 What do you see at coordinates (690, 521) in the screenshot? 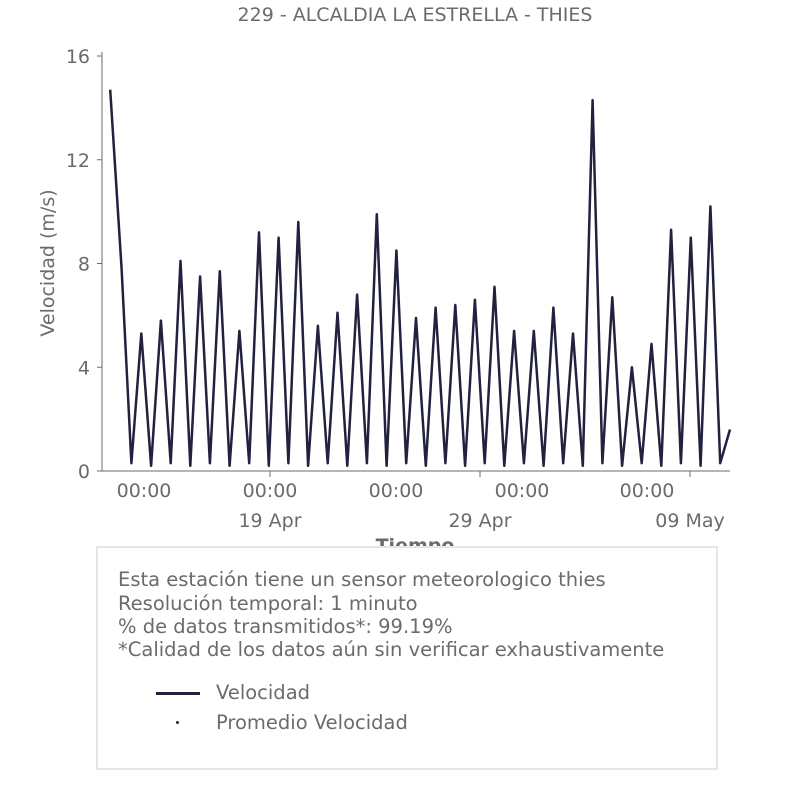
I see `x-date-label: 09 May` at bounding box center [690, 521].